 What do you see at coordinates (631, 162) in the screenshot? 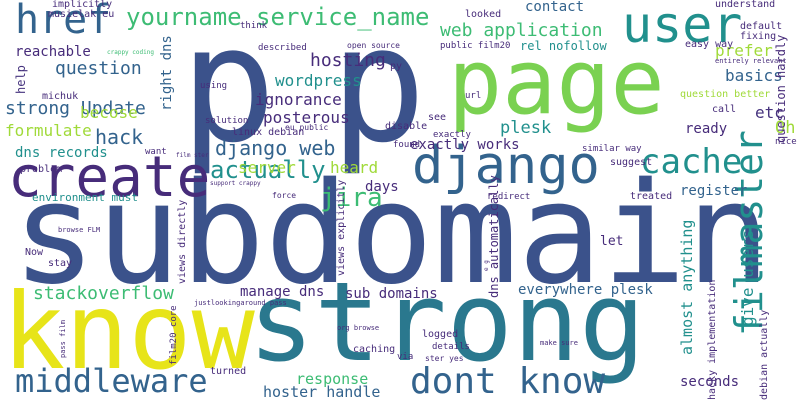
I see `word-suggest: suggest` at bounding box center [631, 162].